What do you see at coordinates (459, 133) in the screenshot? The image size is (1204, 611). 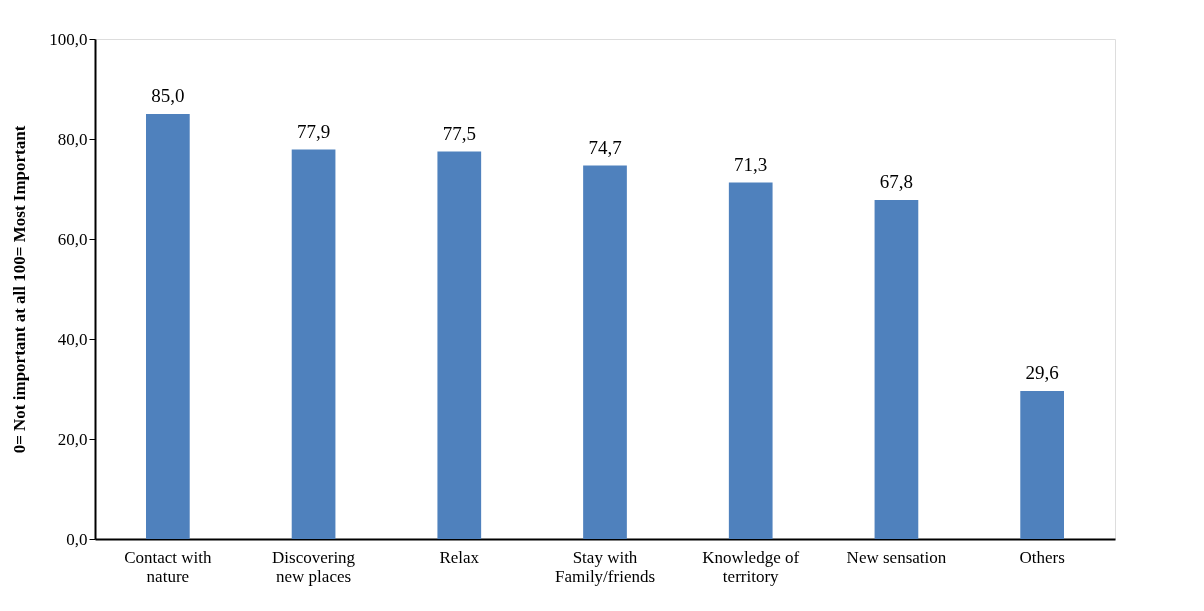 I see `data-label: 77,5` at bounding box center [459, 133].